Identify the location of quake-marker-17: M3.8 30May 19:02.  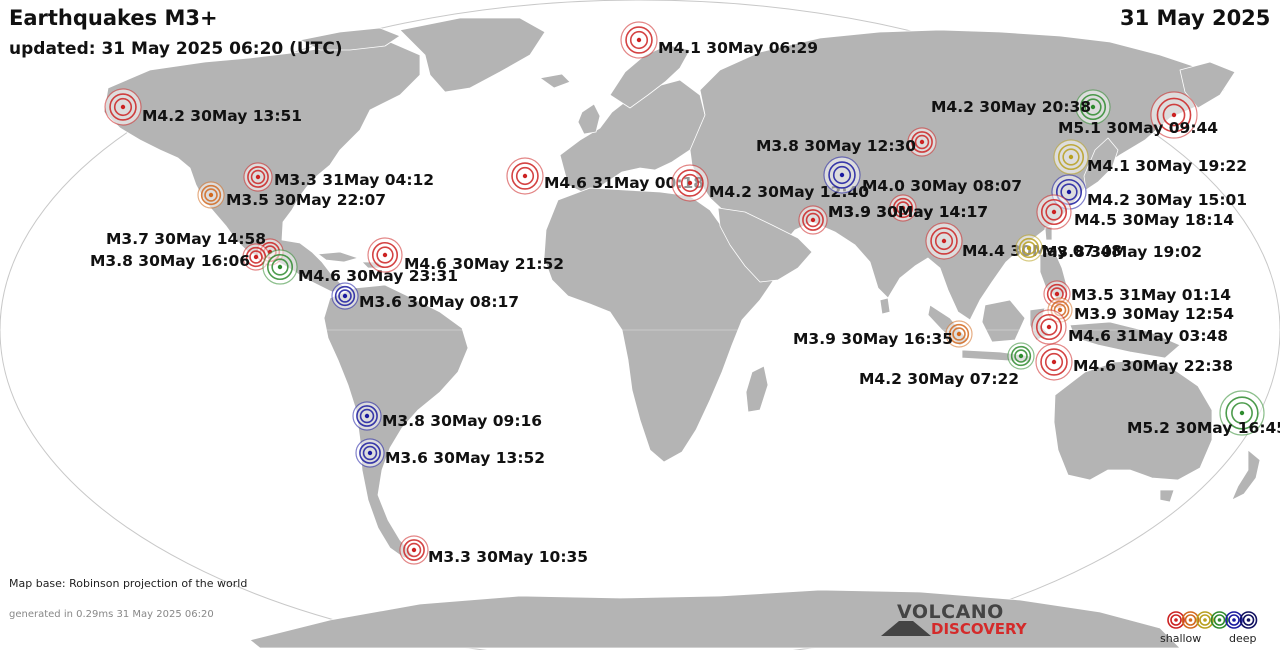
(1108, 248).